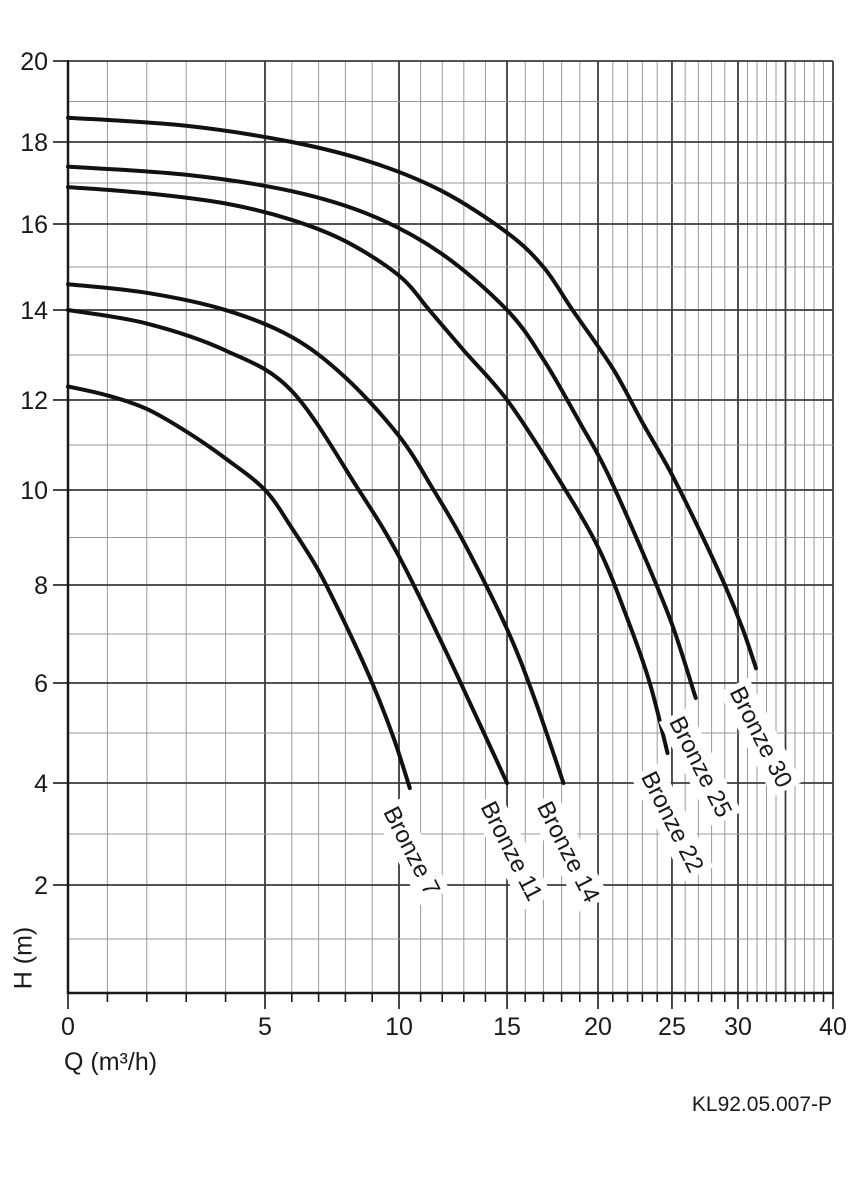 The height and width of the screenshot is (1200, 848). What do you see at coordinates (34, 62) in the screenshot?
I see `y-tick-label: 20` at bounding box center [34, 62].